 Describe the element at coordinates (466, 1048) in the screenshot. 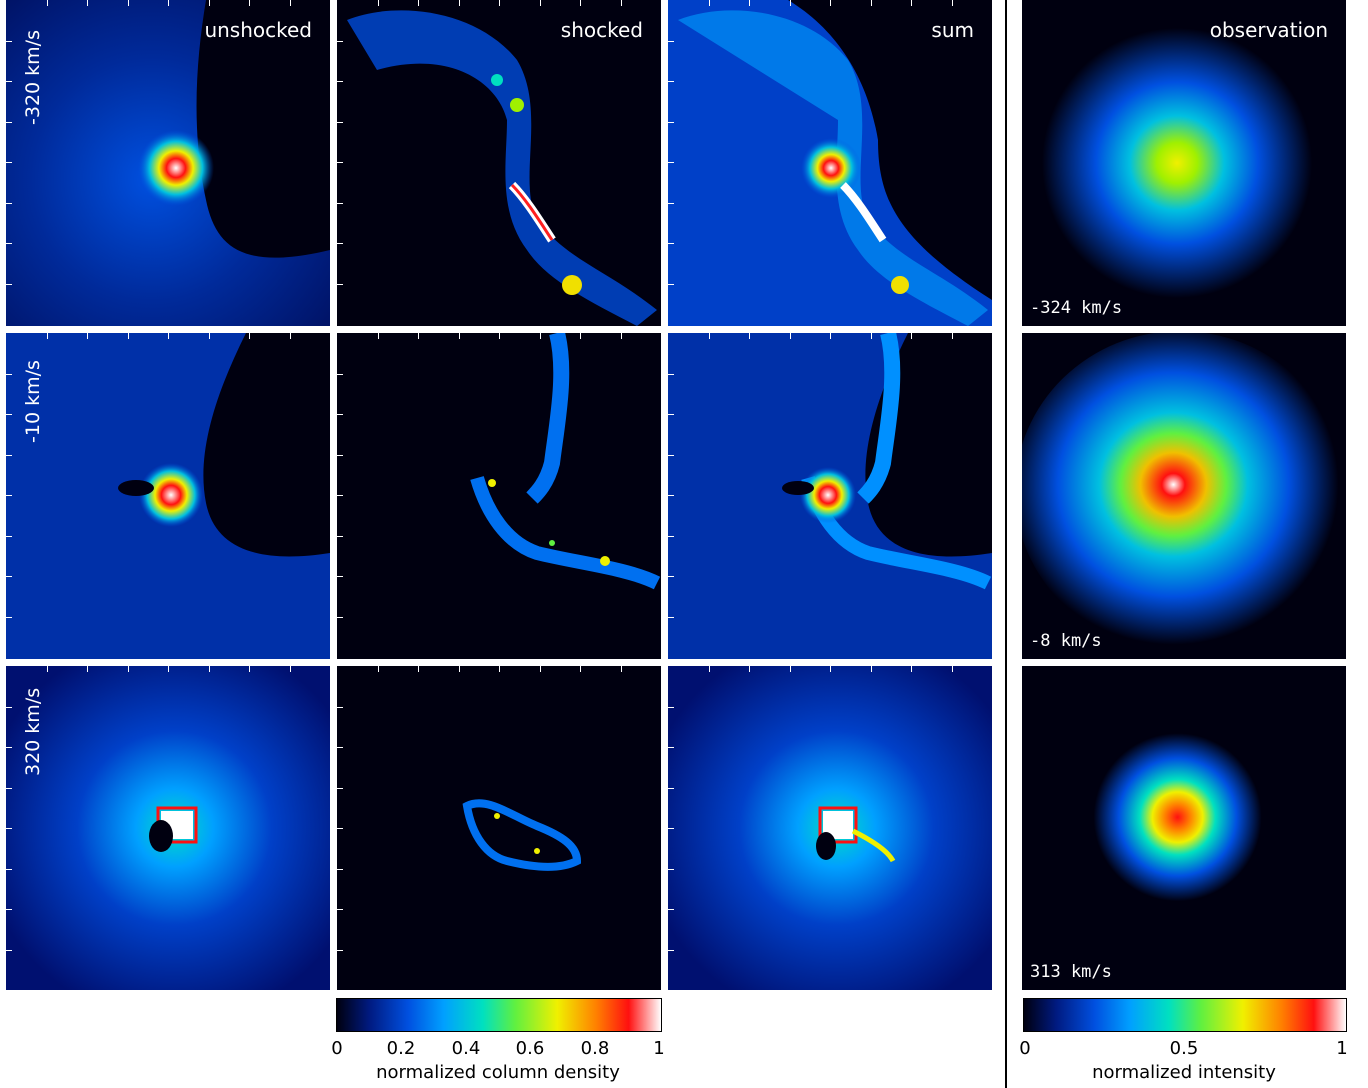

I see `colorbar-left-tick-2: 0.4` at that location.